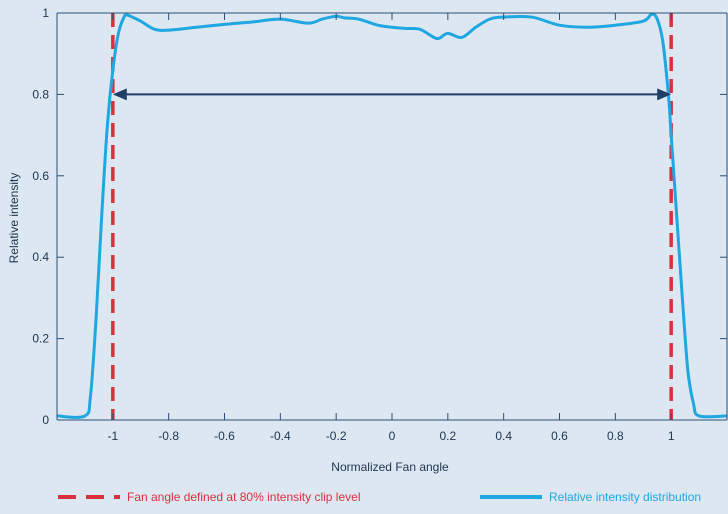 The height and width of the screenshot is (514, 728). I want to click on y-tick-label: 0.2, so click(40, 339).